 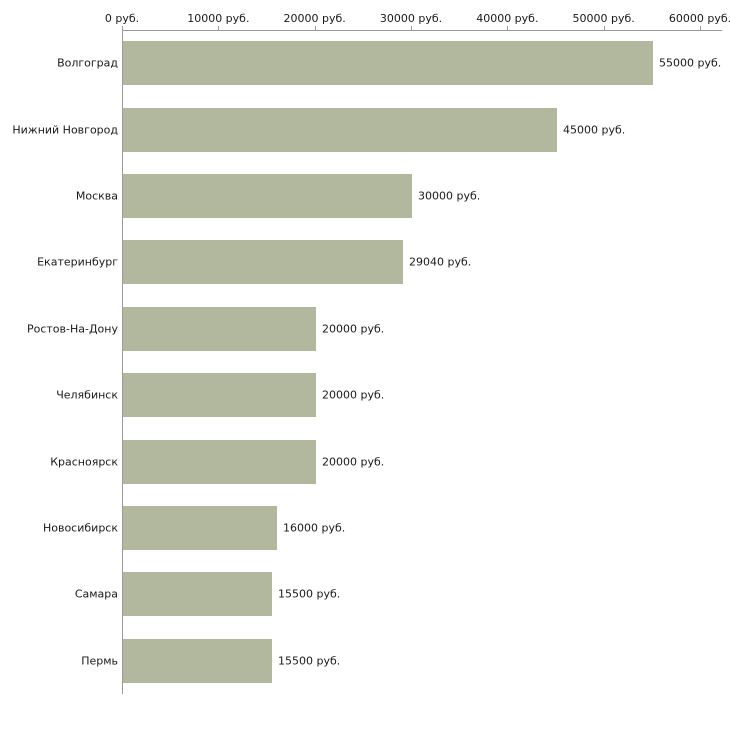 I want to click on value-label: 30000 руб., so click(x=449, y=196).